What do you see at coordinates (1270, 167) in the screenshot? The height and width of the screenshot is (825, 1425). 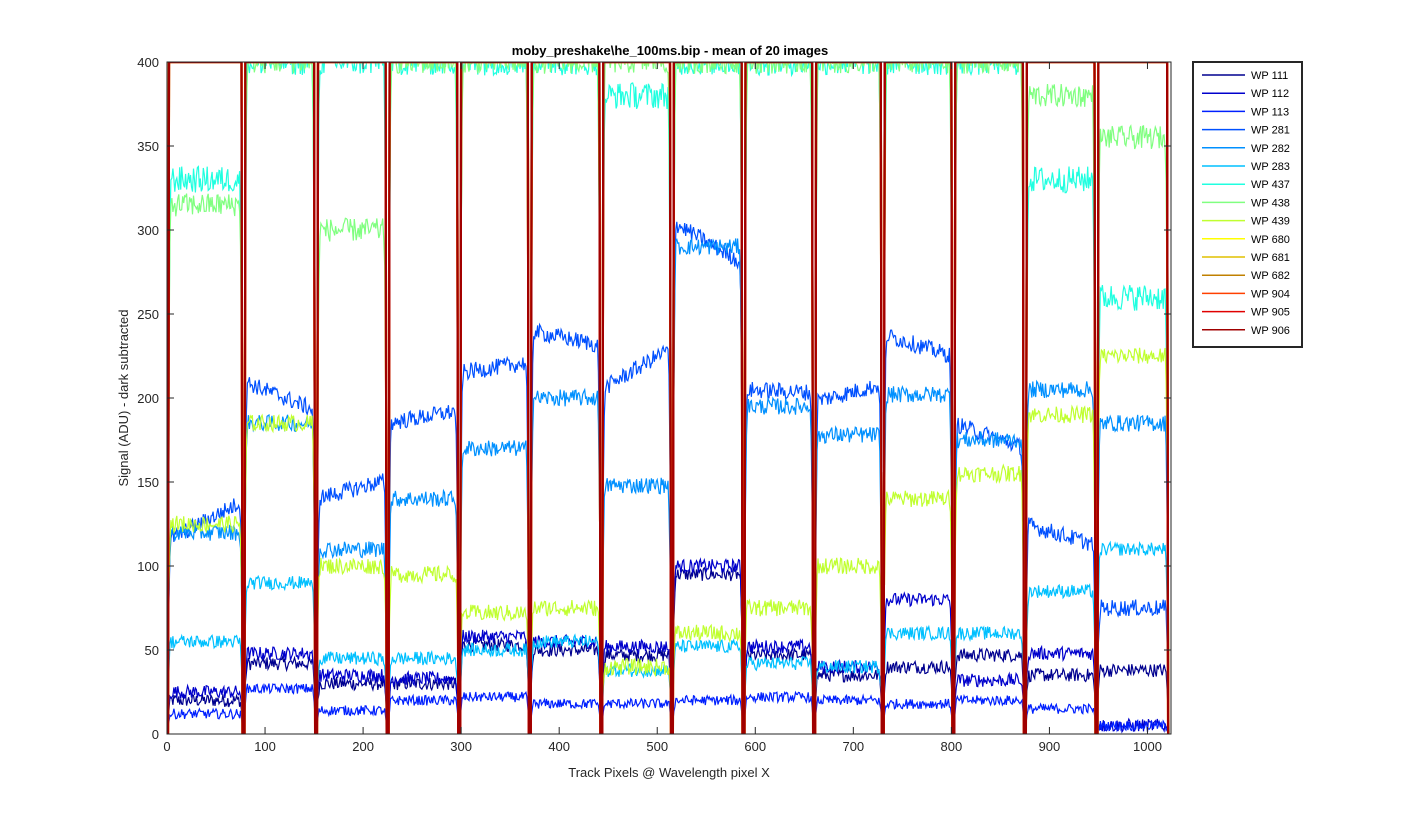 I see `legend-label: WP 283` at bounding box center [1270, 167].